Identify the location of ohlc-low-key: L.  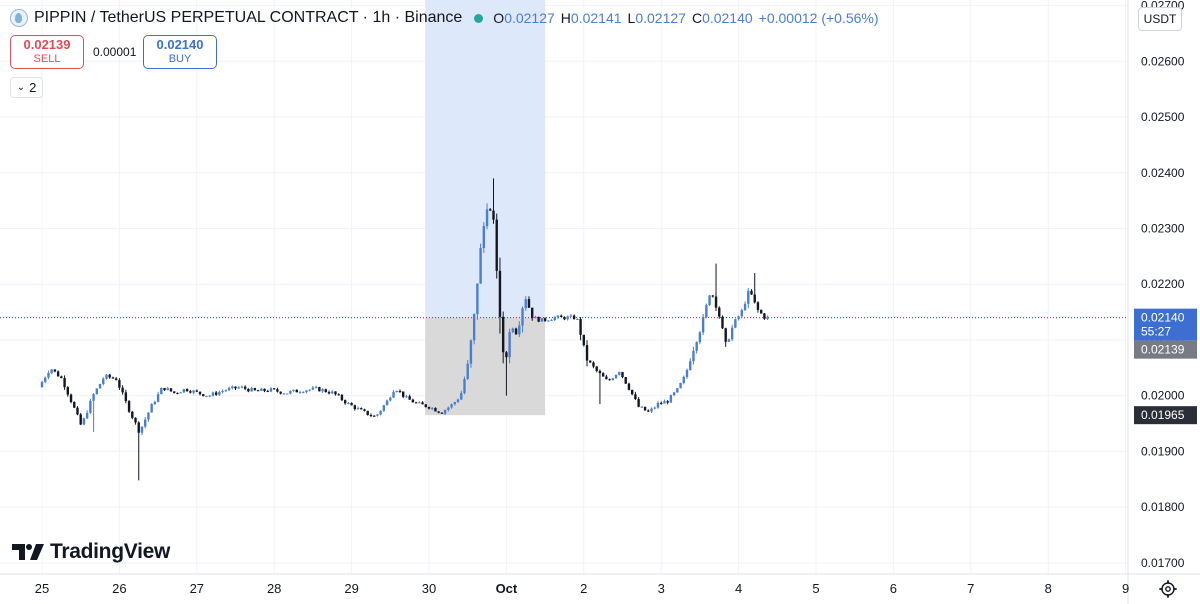
(631, 18).